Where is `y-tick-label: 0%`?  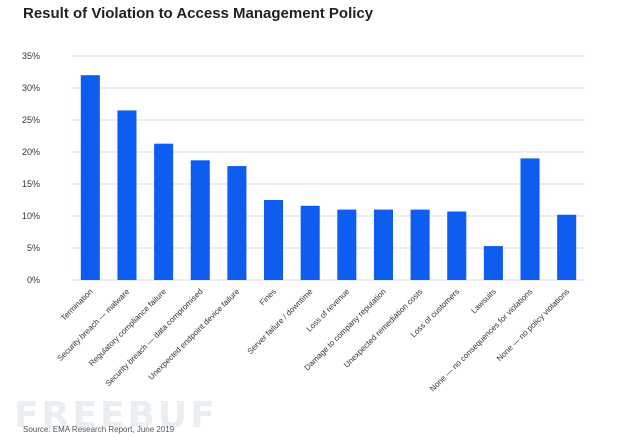
y-tick-label: 0% is located at coordinates (33, 280).